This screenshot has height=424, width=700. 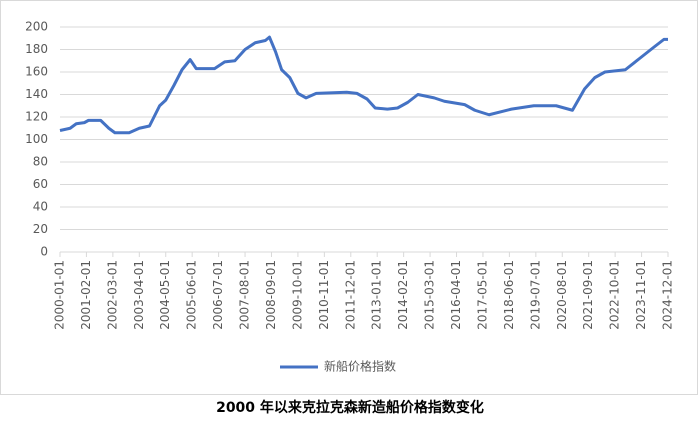 I want to click on x-tick-label: 2009-10-01, so click(x=297, y=295).